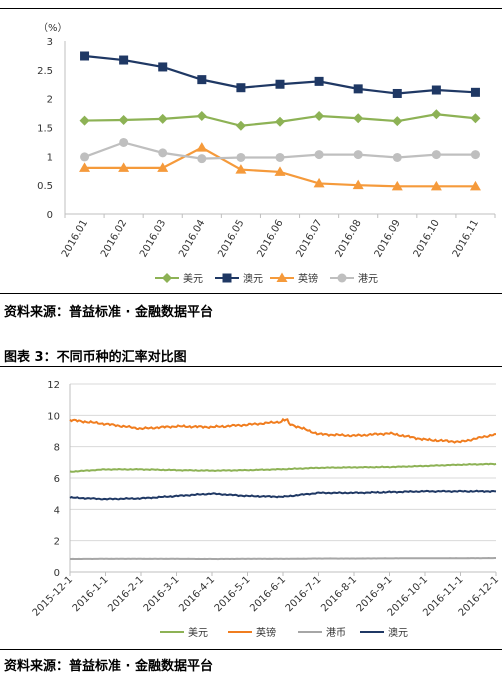  I want to click on x-tick-label: 2016-8-1, so click(339, 594).